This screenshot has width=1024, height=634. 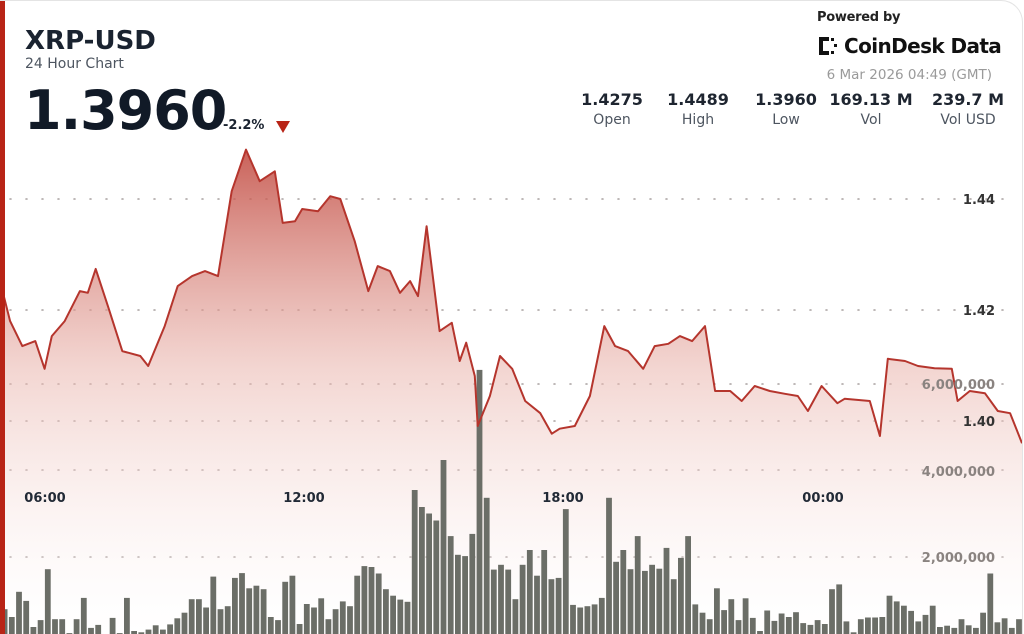 What do you see at coordinates (90, 41) in the screenshot?
I see `pair-title: XRP-USD` at bounding box center [90, 41].